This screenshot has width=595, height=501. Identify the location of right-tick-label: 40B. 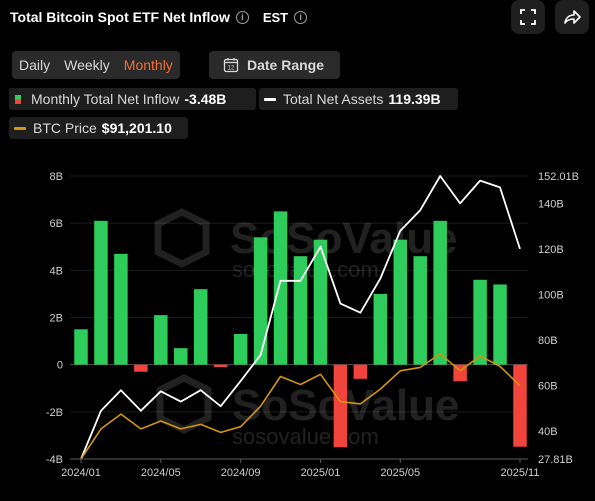
(548, 432).